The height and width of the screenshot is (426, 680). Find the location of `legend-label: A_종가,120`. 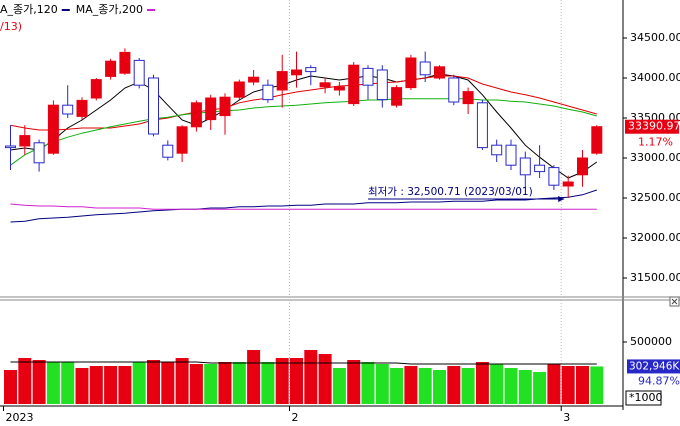

legend-label: A_종가,120 is located at coordinates (29, 9).